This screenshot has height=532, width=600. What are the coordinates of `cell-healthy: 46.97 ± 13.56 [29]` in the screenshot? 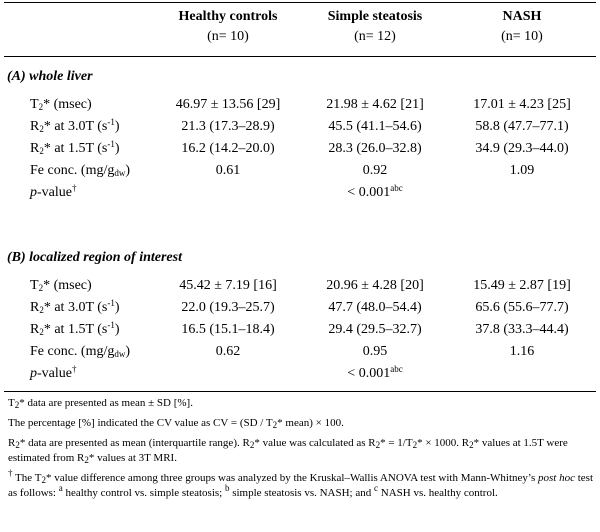 It's located at (228, 104).